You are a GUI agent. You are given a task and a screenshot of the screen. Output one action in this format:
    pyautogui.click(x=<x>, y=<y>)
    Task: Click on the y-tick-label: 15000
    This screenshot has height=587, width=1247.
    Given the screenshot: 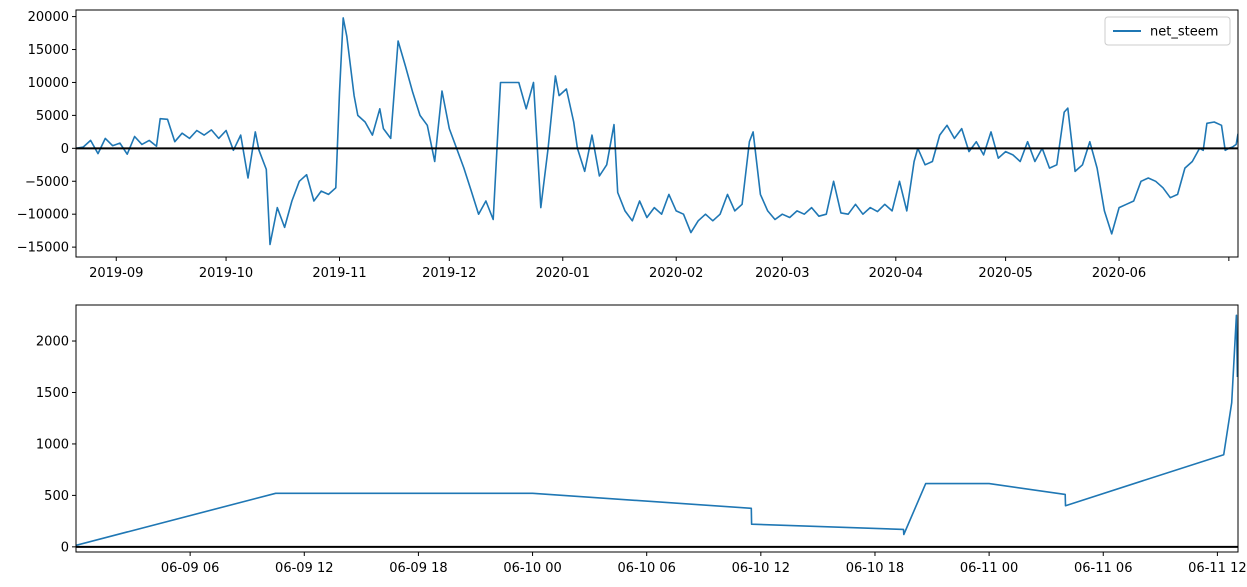 What is the action you would take?
    pyautogui.click(x=48, y=50)
    